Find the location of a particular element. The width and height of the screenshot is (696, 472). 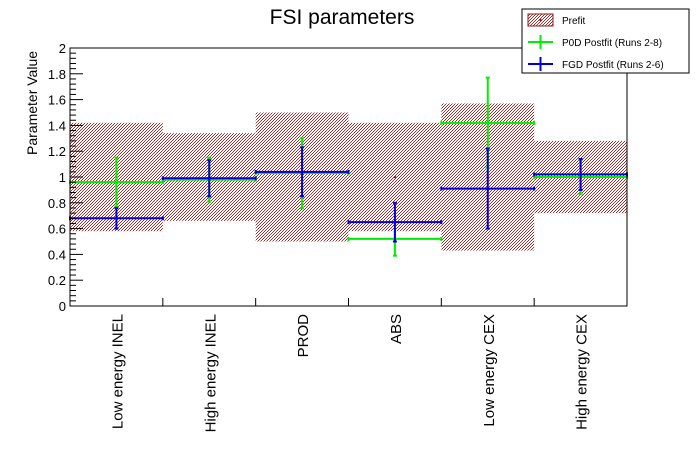

legend-label: FGD Postfit (Runs 2-6) is located at coordinates (613, 65).